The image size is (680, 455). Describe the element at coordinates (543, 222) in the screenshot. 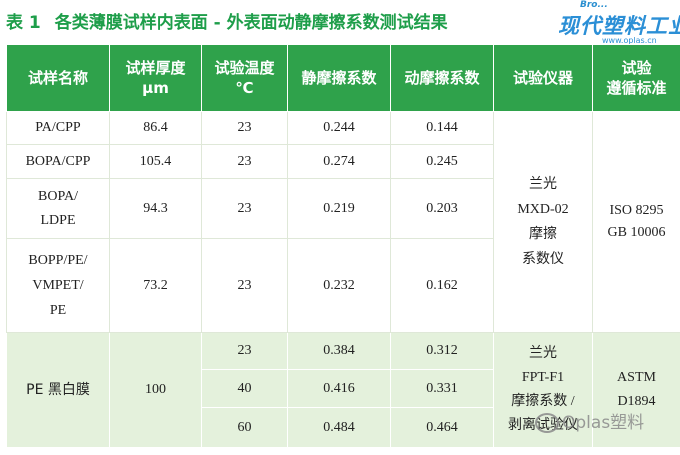

I see `cell-instrument-group1: 兰光 MXD-02 摩擦 系数仪` at that location.